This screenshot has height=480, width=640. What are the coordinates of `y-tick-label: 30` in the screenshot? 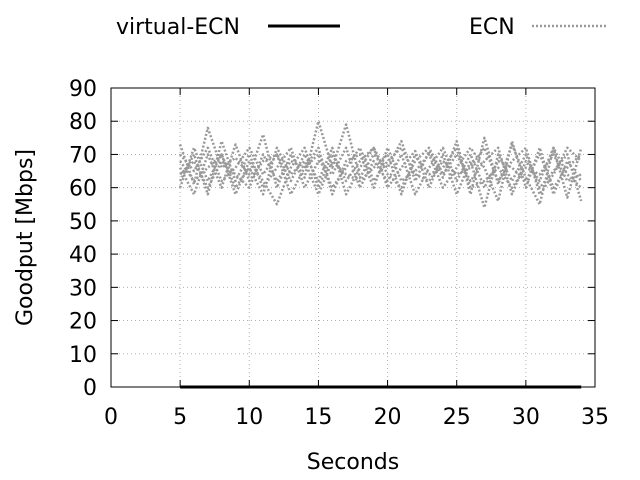 It's located at (83, 288).